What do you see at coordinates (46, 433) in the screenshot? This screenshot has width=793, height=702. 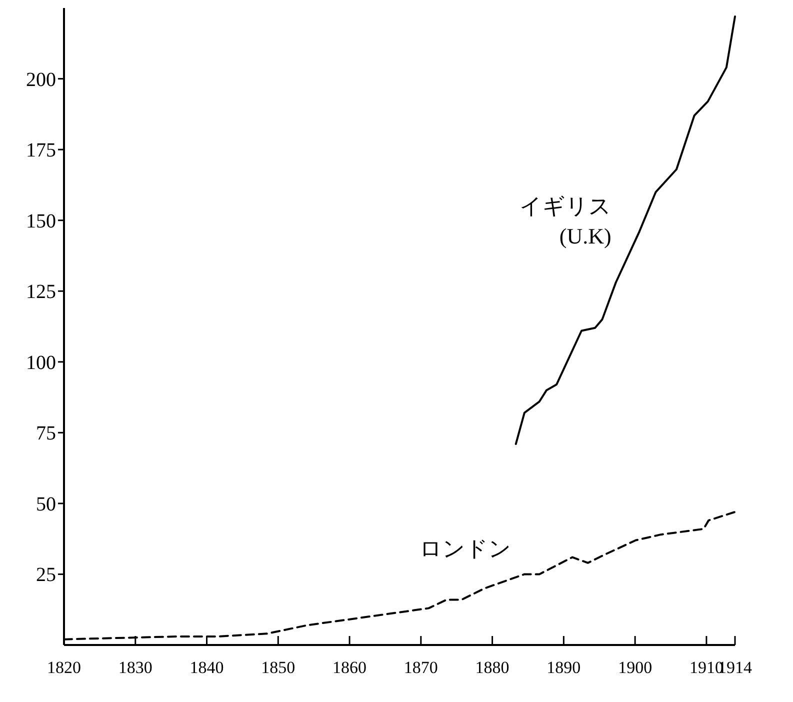 I see `y-tick-label: 75` at bounding box center [46, 433].